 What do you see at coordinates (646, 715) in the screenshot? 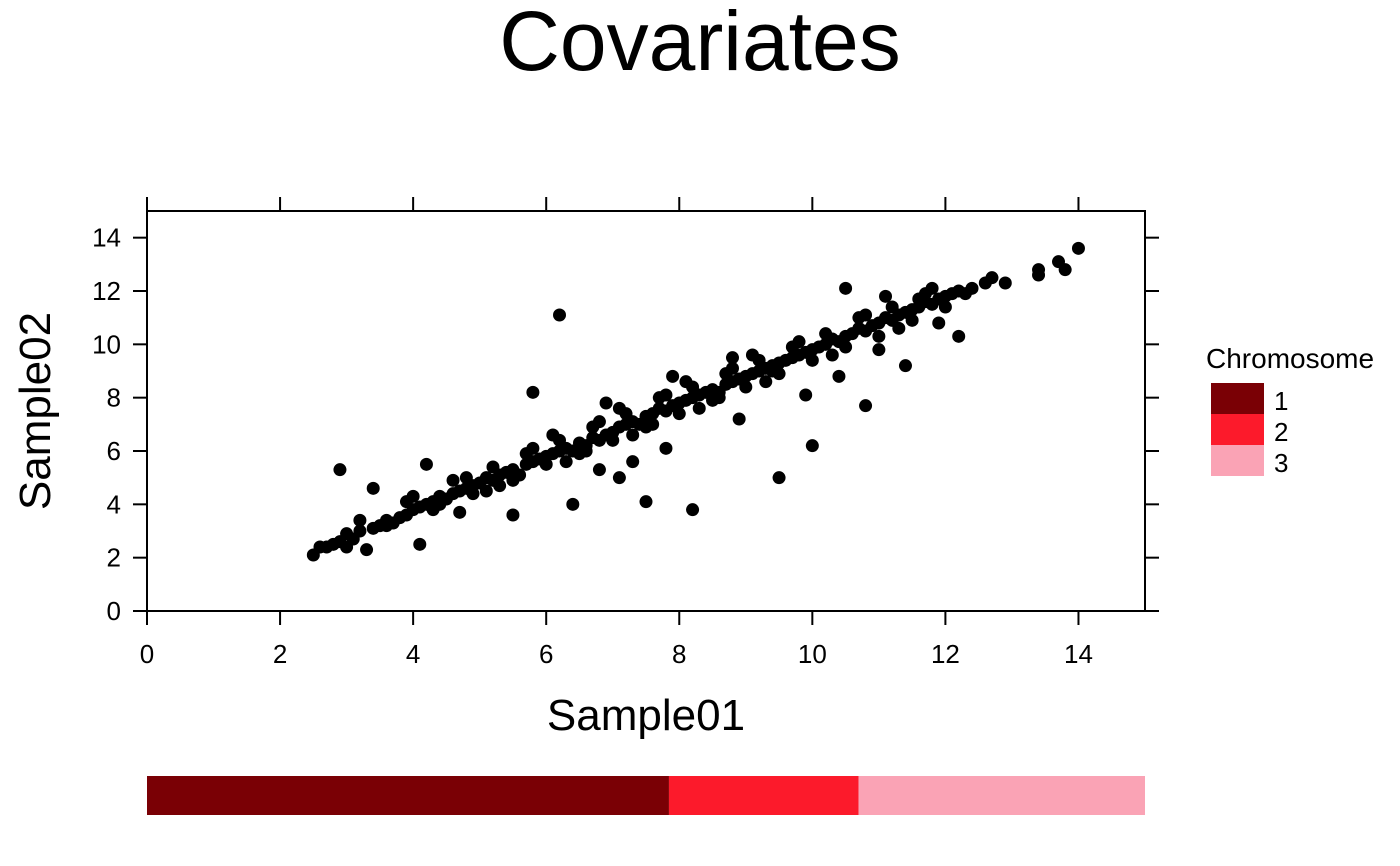
I see `x-axis-label: Sample01` at bounding box center [646, 715].